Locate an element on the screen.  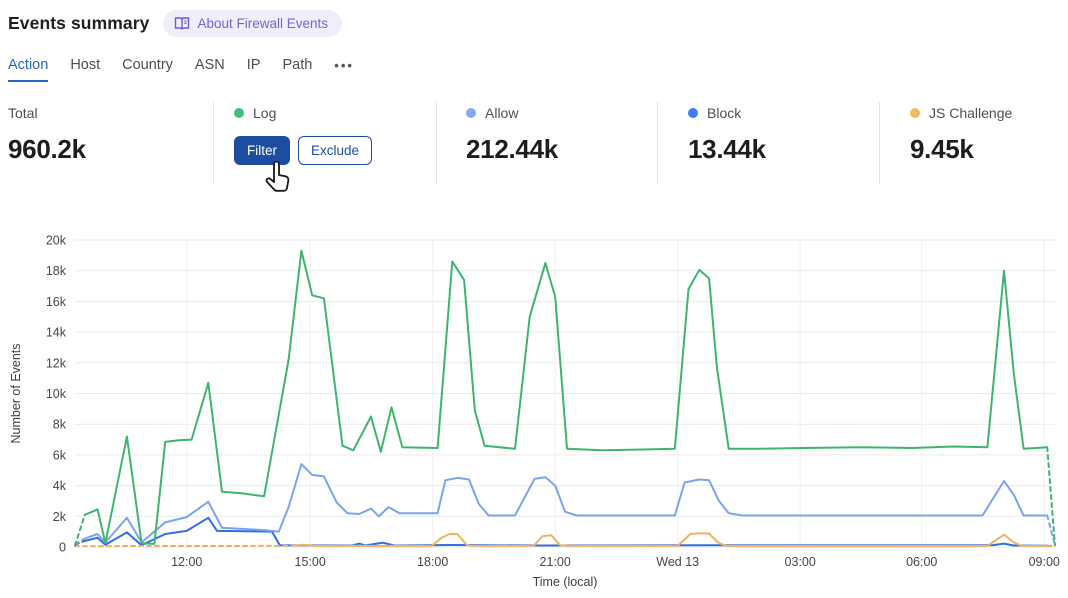
stat-js-challenge-label: JS Challenge is located at coordinates (971, 113).